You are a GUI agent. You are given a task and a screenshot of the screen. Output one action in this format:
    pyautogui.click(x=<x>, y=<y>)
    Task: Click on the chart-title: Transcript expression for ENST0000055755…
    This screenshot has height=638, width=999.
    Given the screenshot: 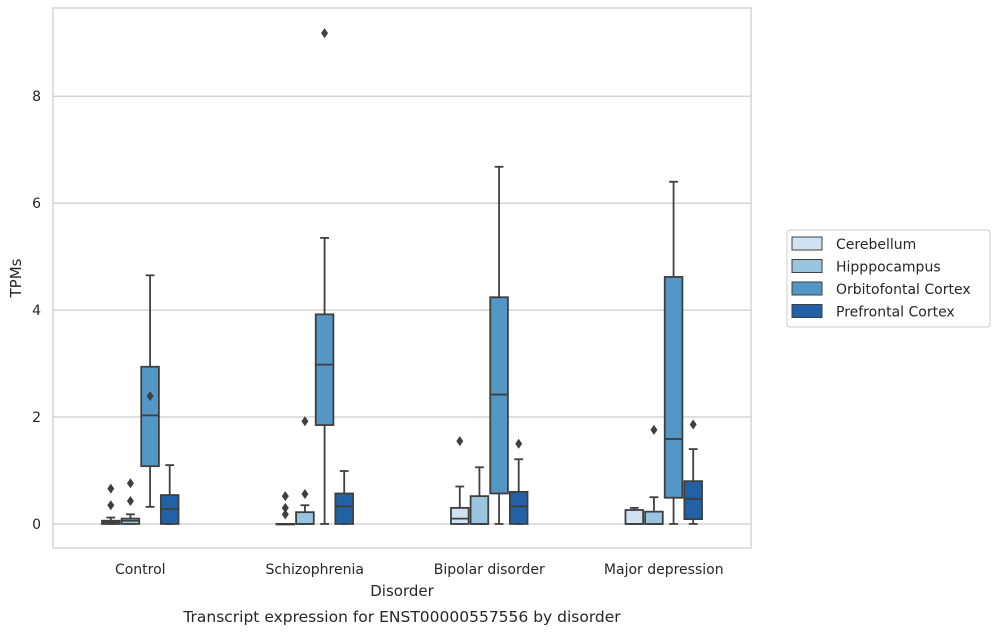 What is the action you would take?
    pyautogui.click(x=401, y=617)
    